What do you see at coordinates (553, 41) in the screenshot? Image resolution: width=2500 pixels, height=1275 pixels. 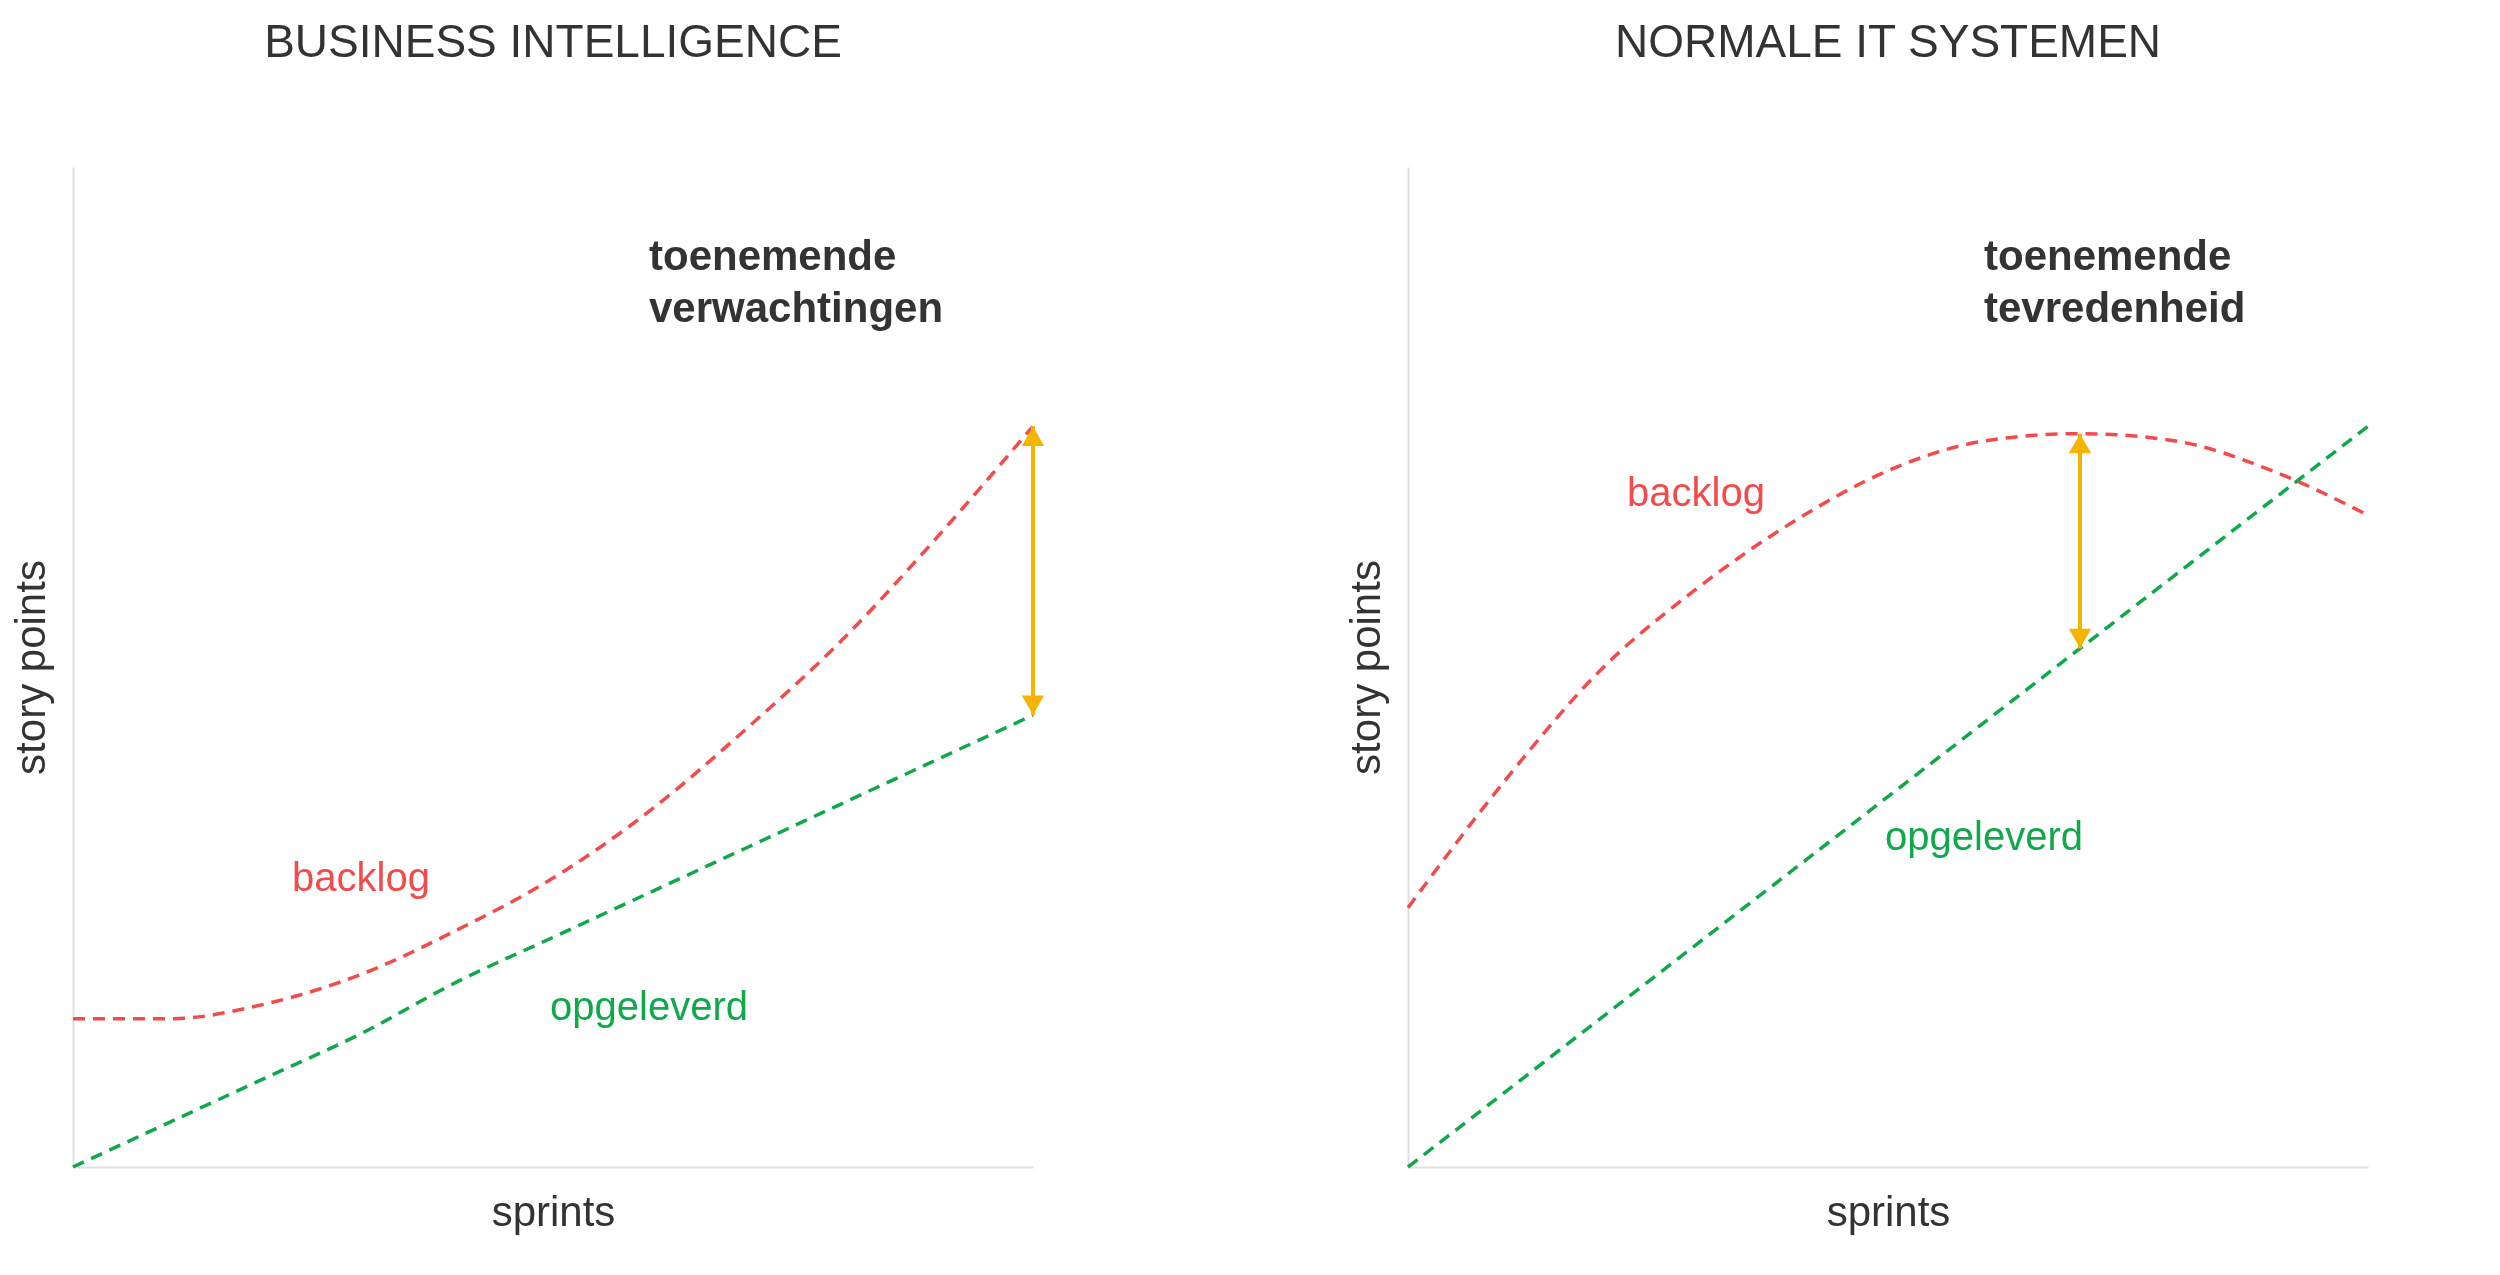 I see `chart-title: BUSINESS INTELLIGENCE` at bounding box center [553, 41].